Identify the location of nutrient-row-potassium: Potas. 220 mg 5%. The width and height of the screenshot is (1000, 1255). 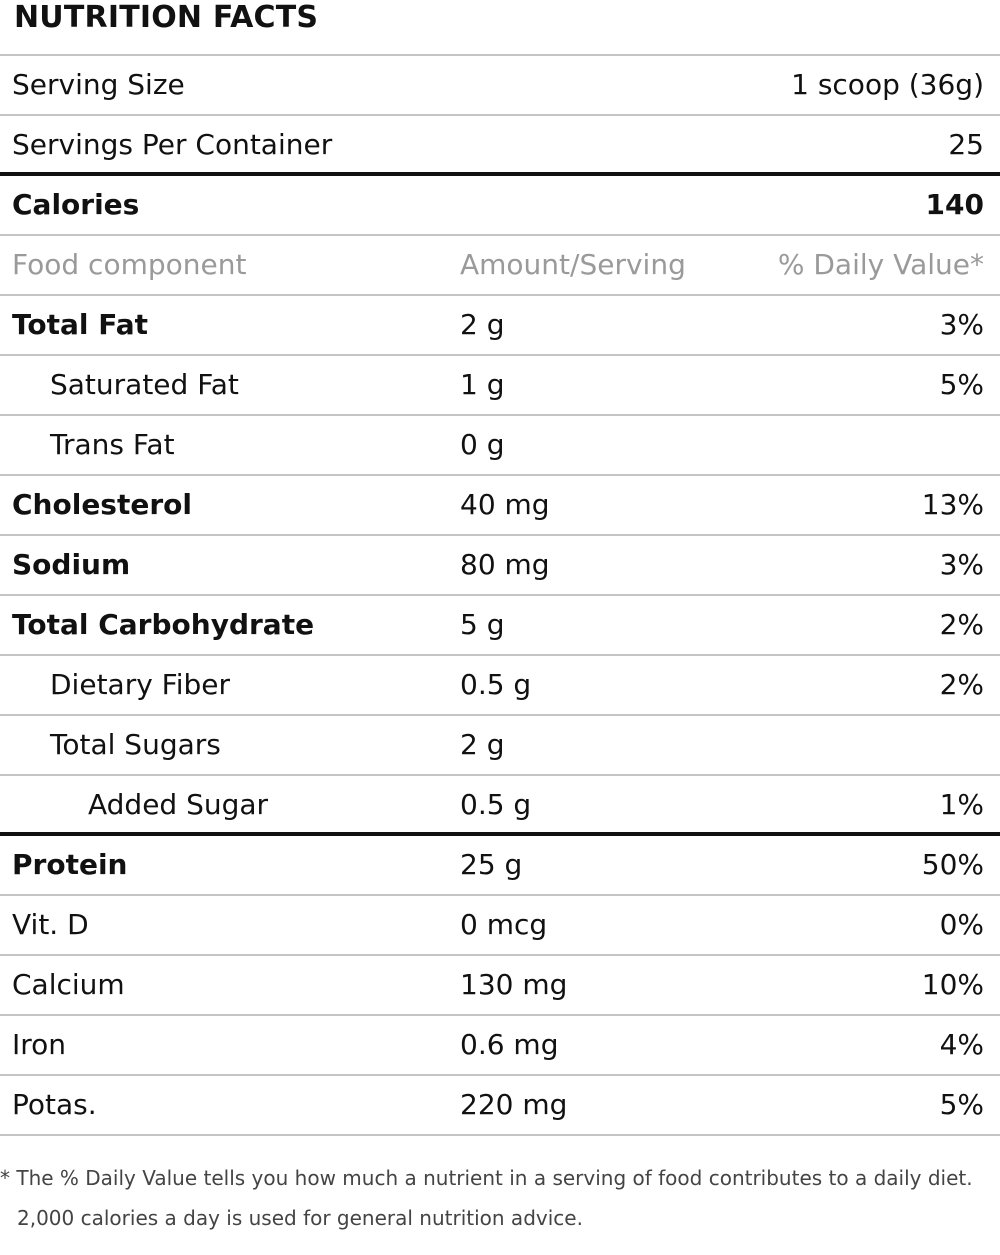
(500, 1106).